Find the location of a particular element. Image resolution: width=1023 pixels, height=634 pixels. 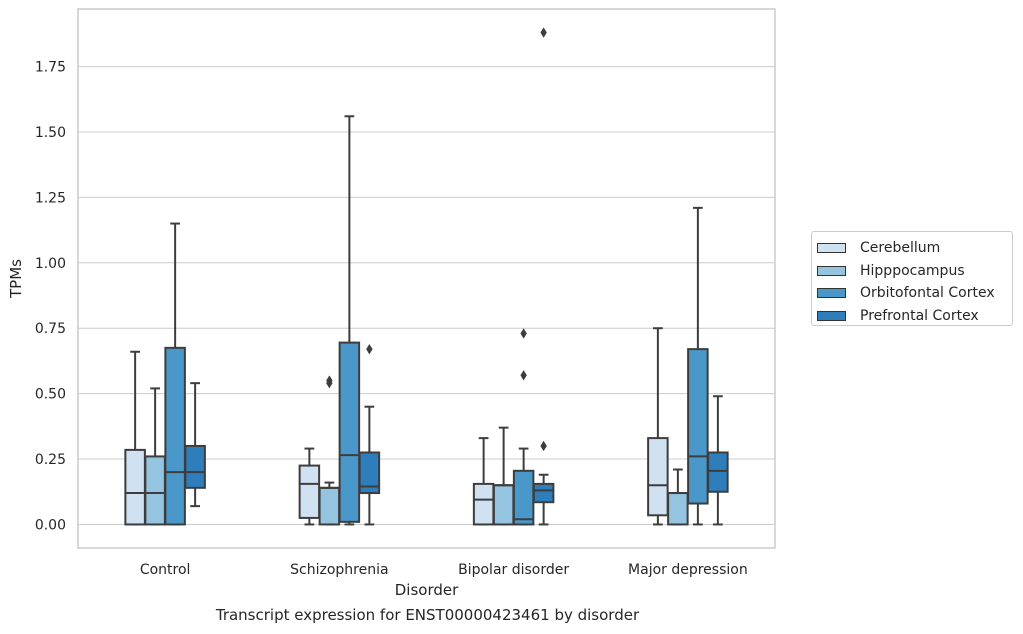

x-tick-label: Schizophrenia is located at coordinates (339, 570).